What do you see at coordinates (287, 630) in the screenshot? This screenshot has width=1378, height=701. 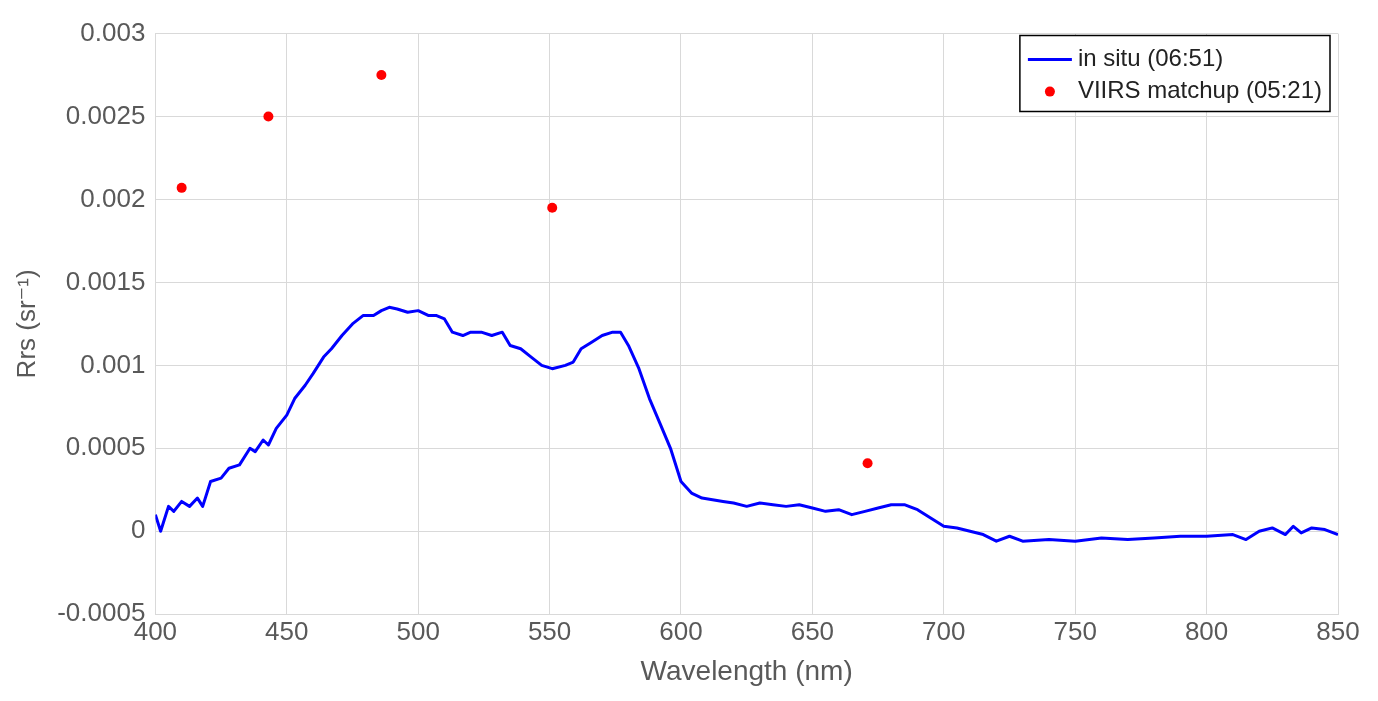 I see `x-tick-label: 450` at bounding box center [287, 630].